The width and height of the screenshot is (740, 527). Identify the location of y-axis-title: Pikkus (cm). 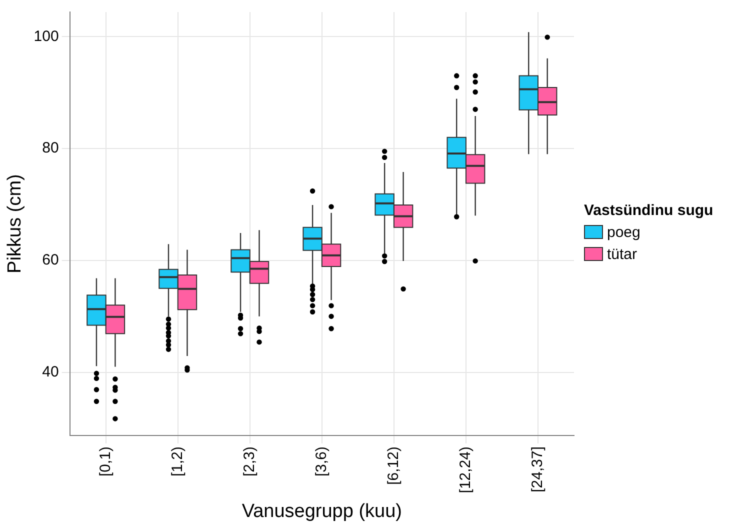
(15, 224).